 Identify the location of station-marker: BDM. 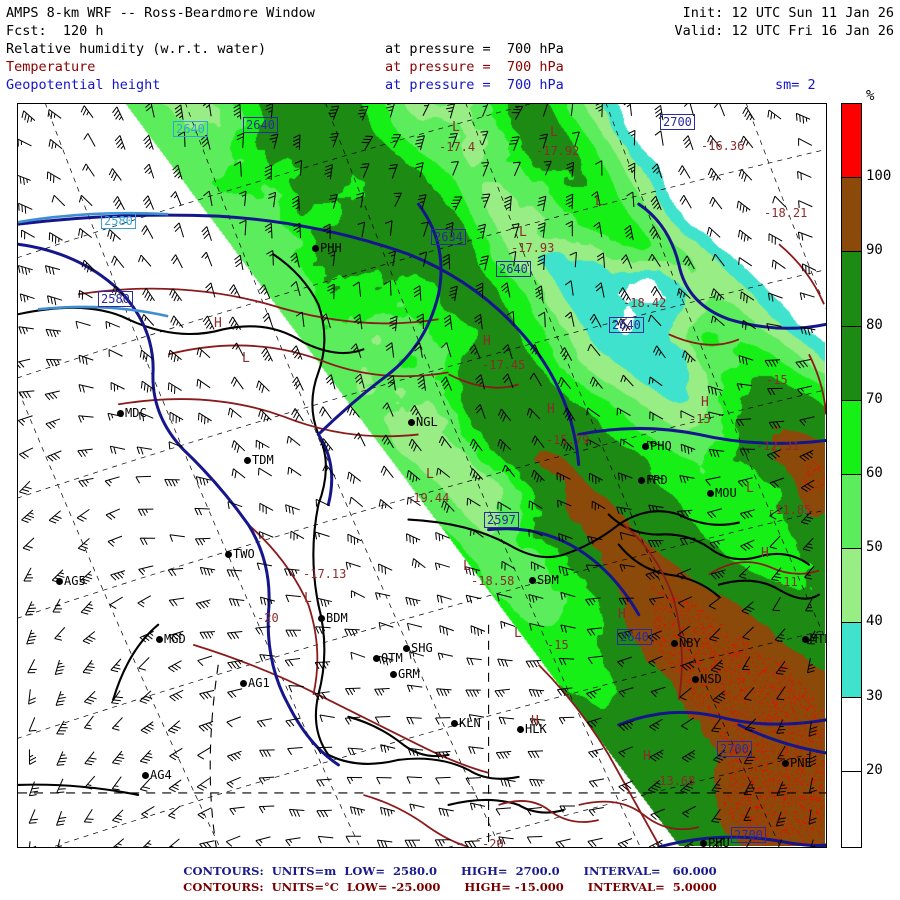
(333, 618).